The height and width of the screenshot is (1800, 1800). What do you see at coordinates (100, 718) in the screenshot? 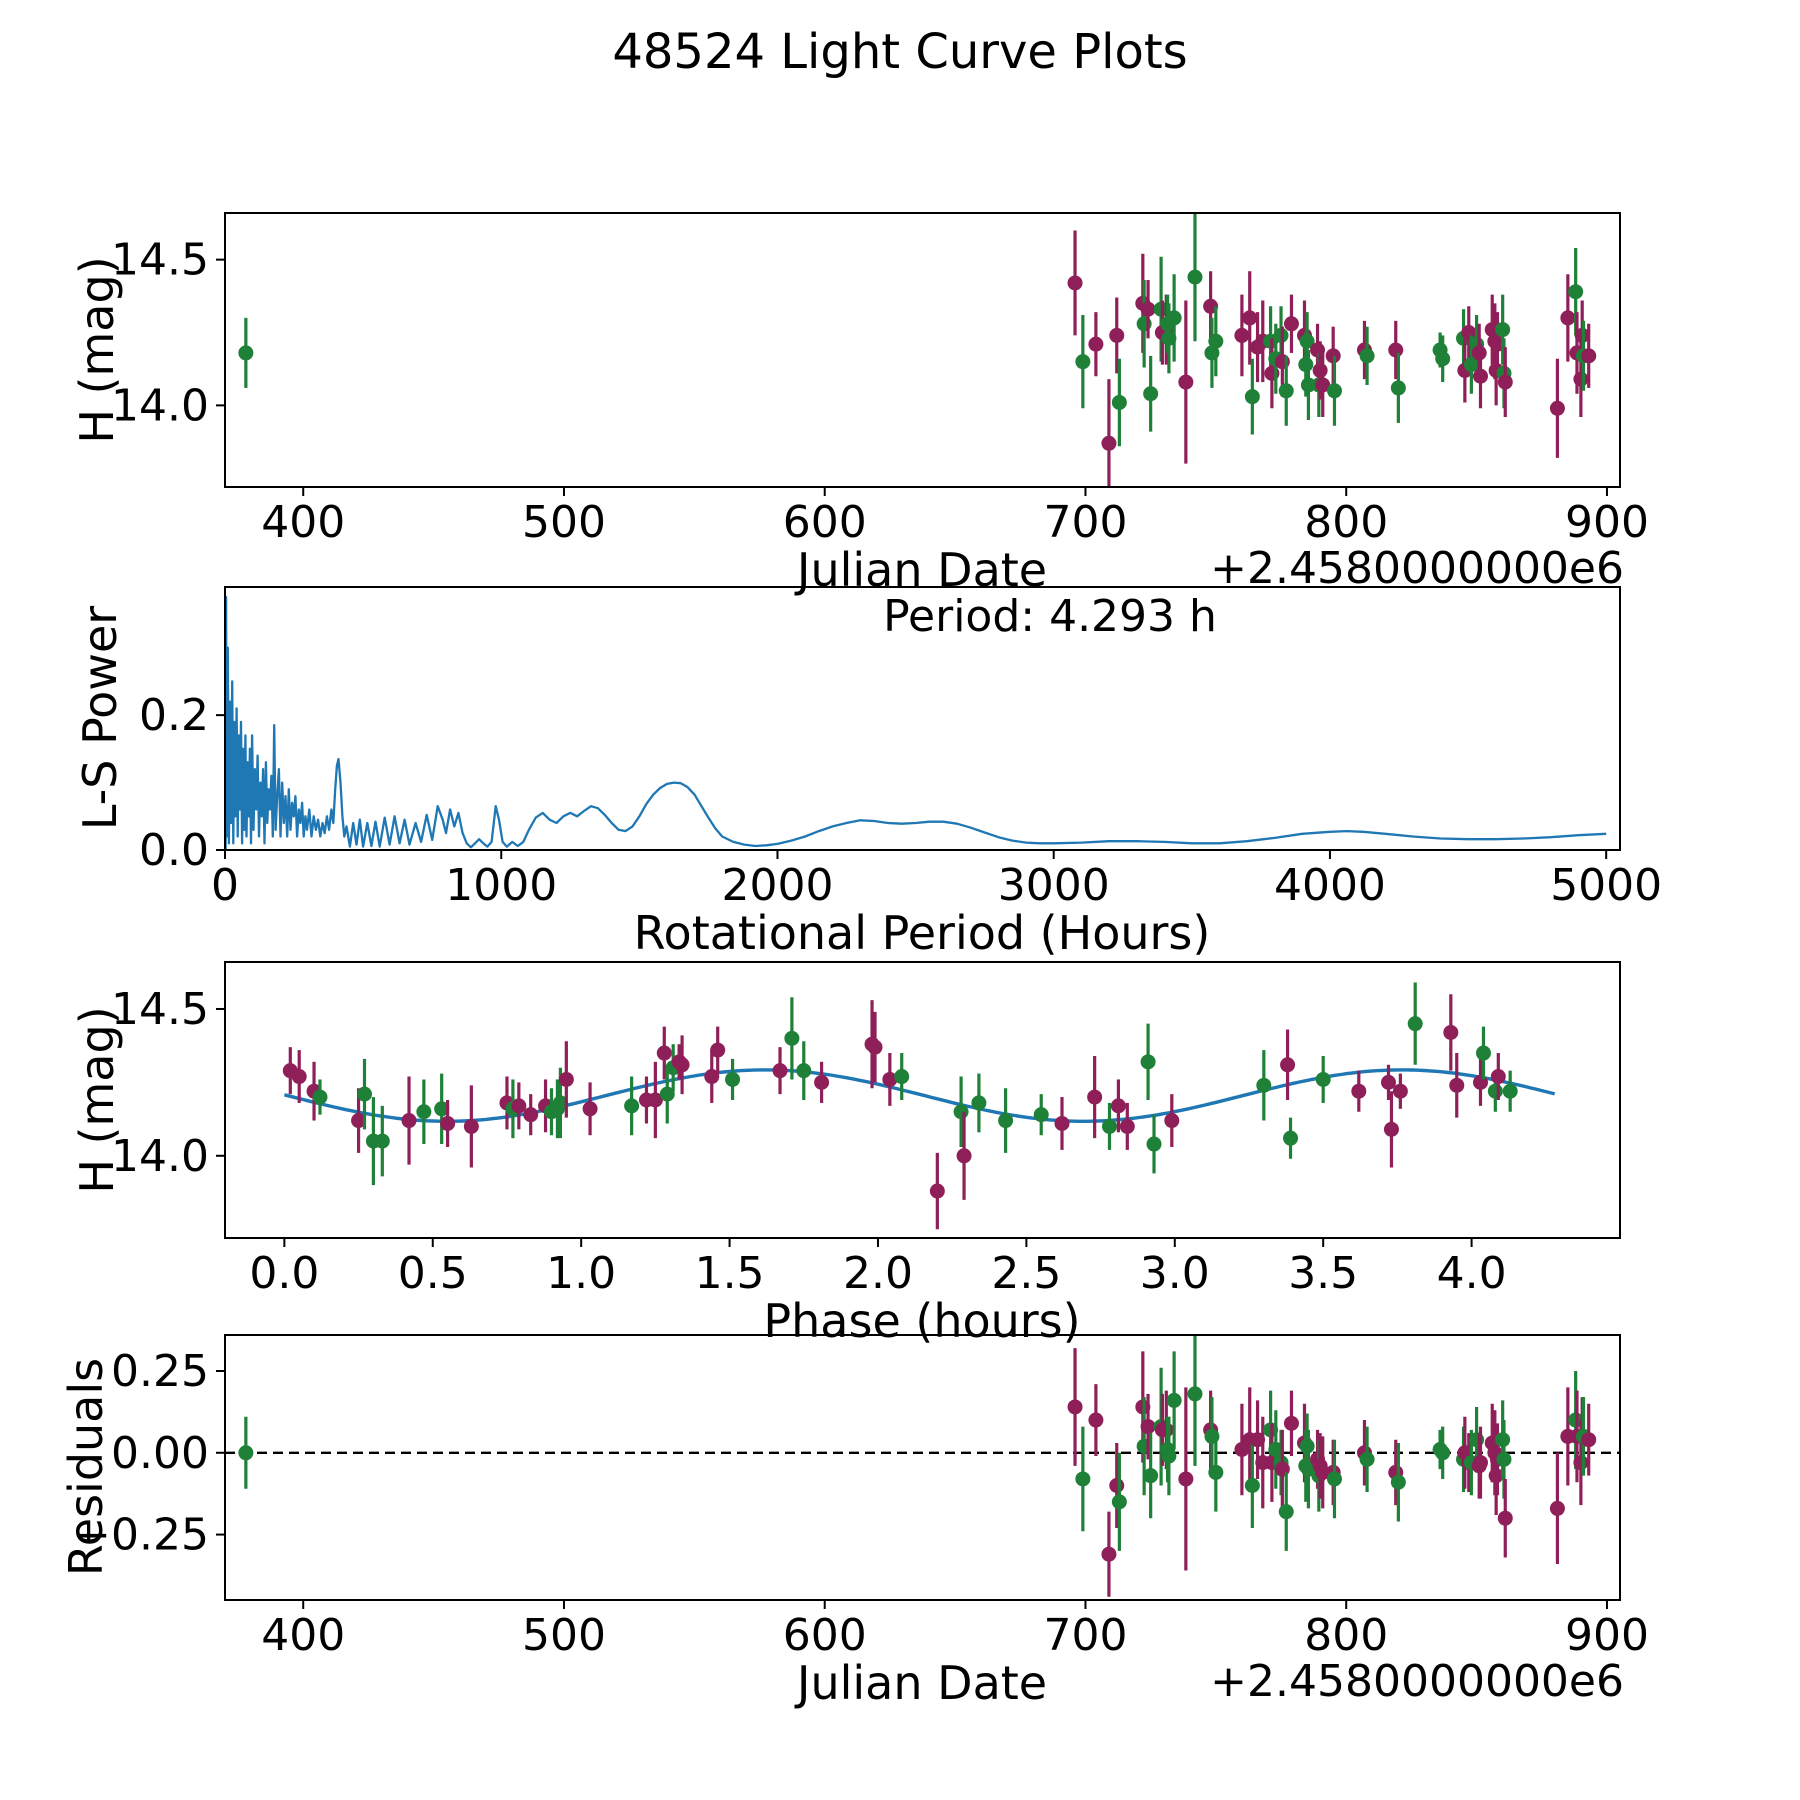
I see `periodogram-y-axis-label: L-S Power` at bounding box center [100, 718].